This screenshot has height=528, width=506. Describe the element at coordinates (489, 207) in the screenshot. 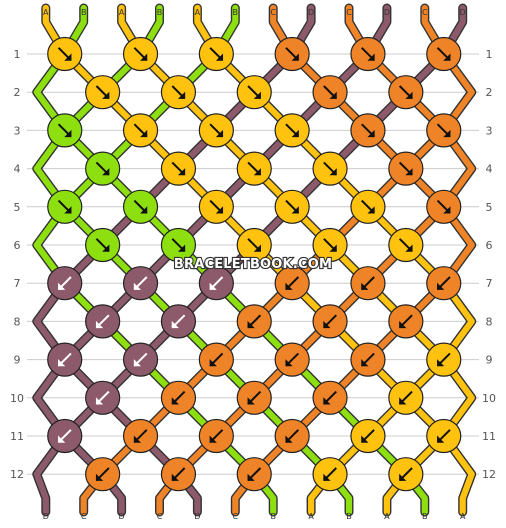

I see `row-number-right: 5` at that location.